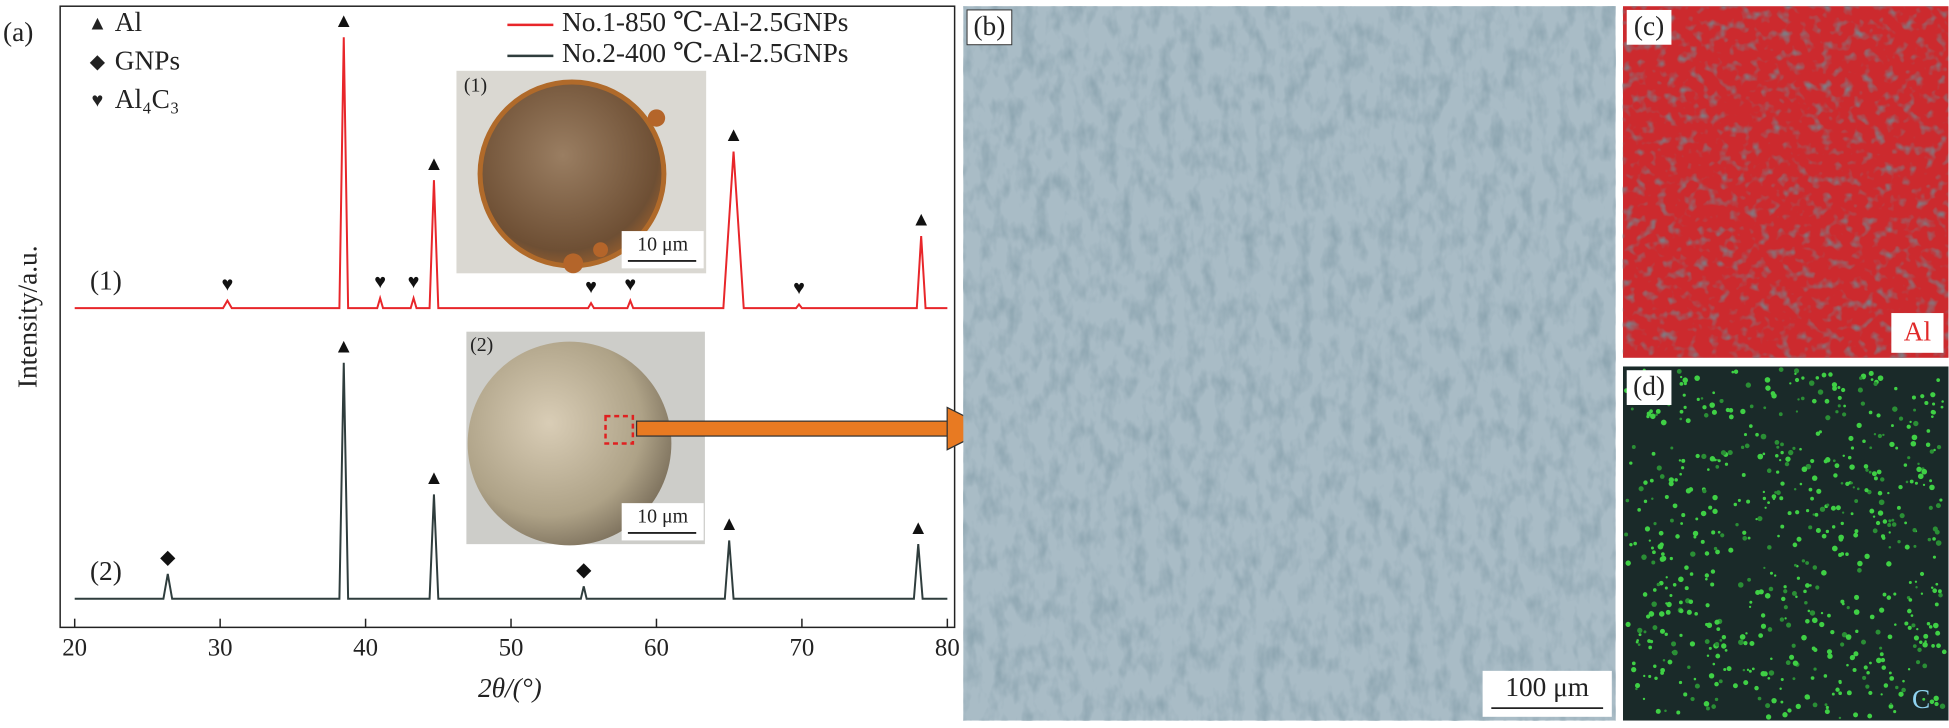  What do you see at coordinates (106, 571) in the screenshot?
I see `series-tag: (2)` at bounding box center [106, 571].